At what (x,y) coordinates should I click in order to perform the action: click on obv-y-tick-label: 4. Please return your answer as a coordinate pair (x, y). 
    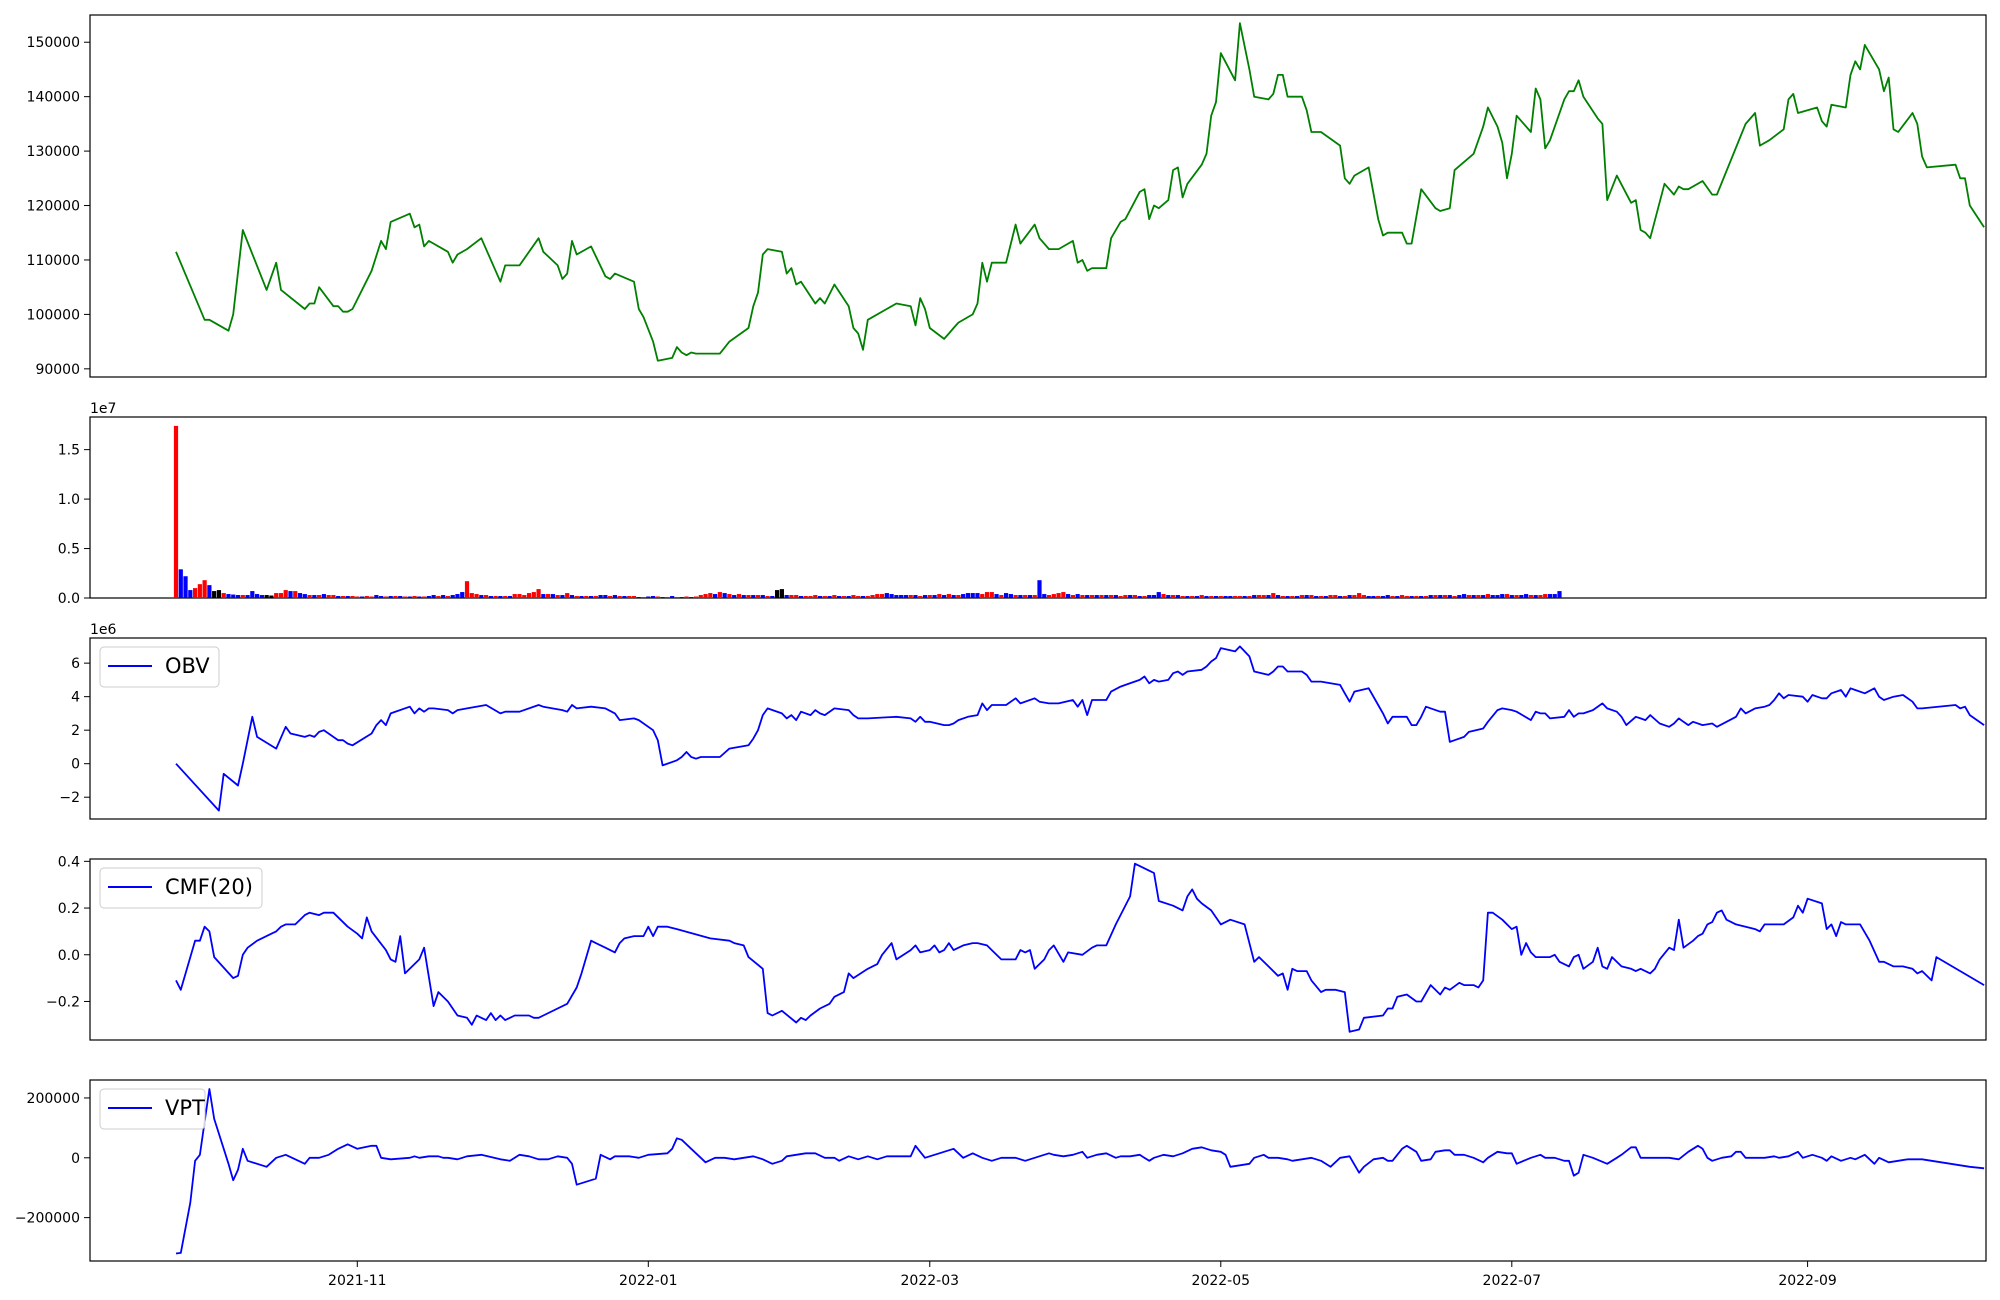
    Looking at the image, I should click on (75, 698).